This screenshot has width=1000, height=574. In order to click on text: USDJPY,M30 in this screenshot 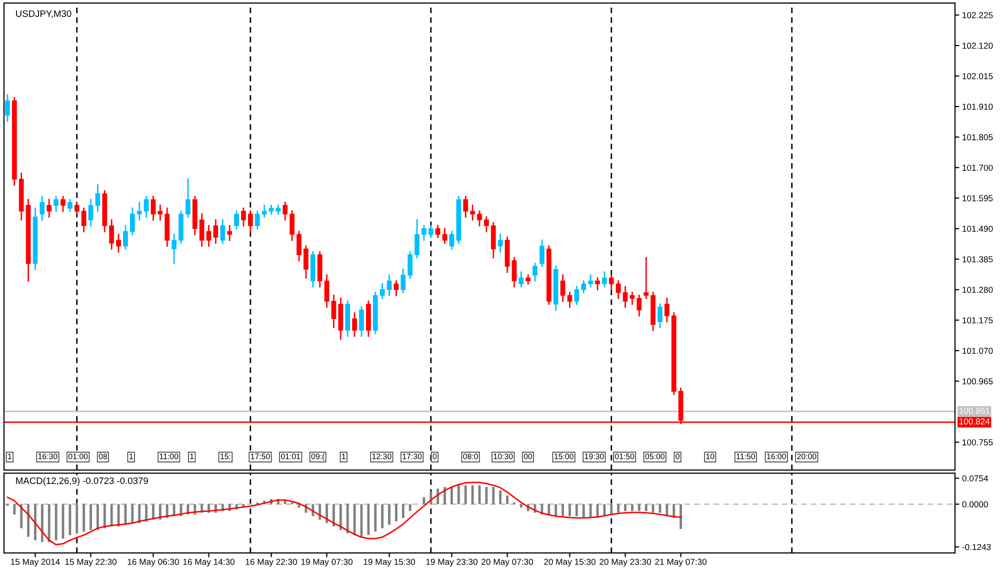, I will do `click(44, 14)`.